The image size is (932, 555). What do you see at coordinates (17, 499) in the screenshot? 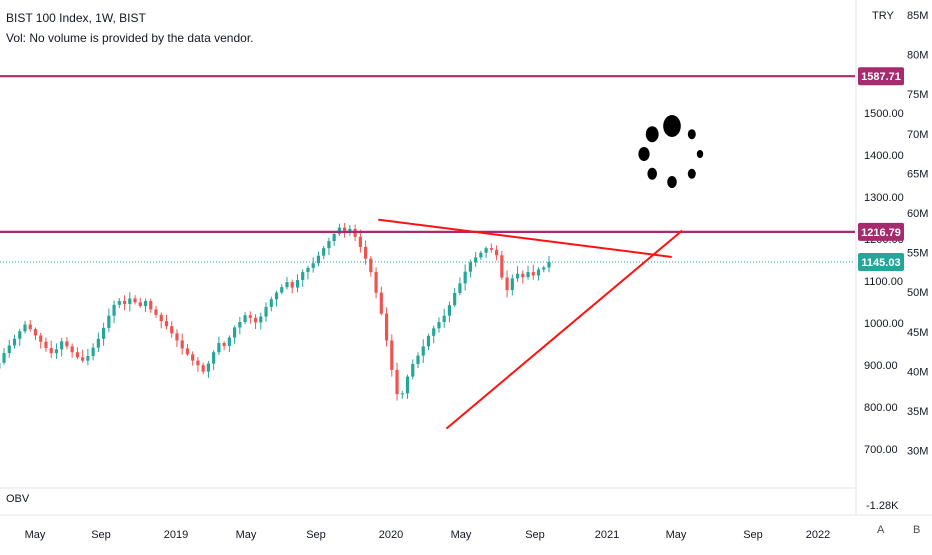
I see `obv-label: OBV` at bounding box center [17, 499].